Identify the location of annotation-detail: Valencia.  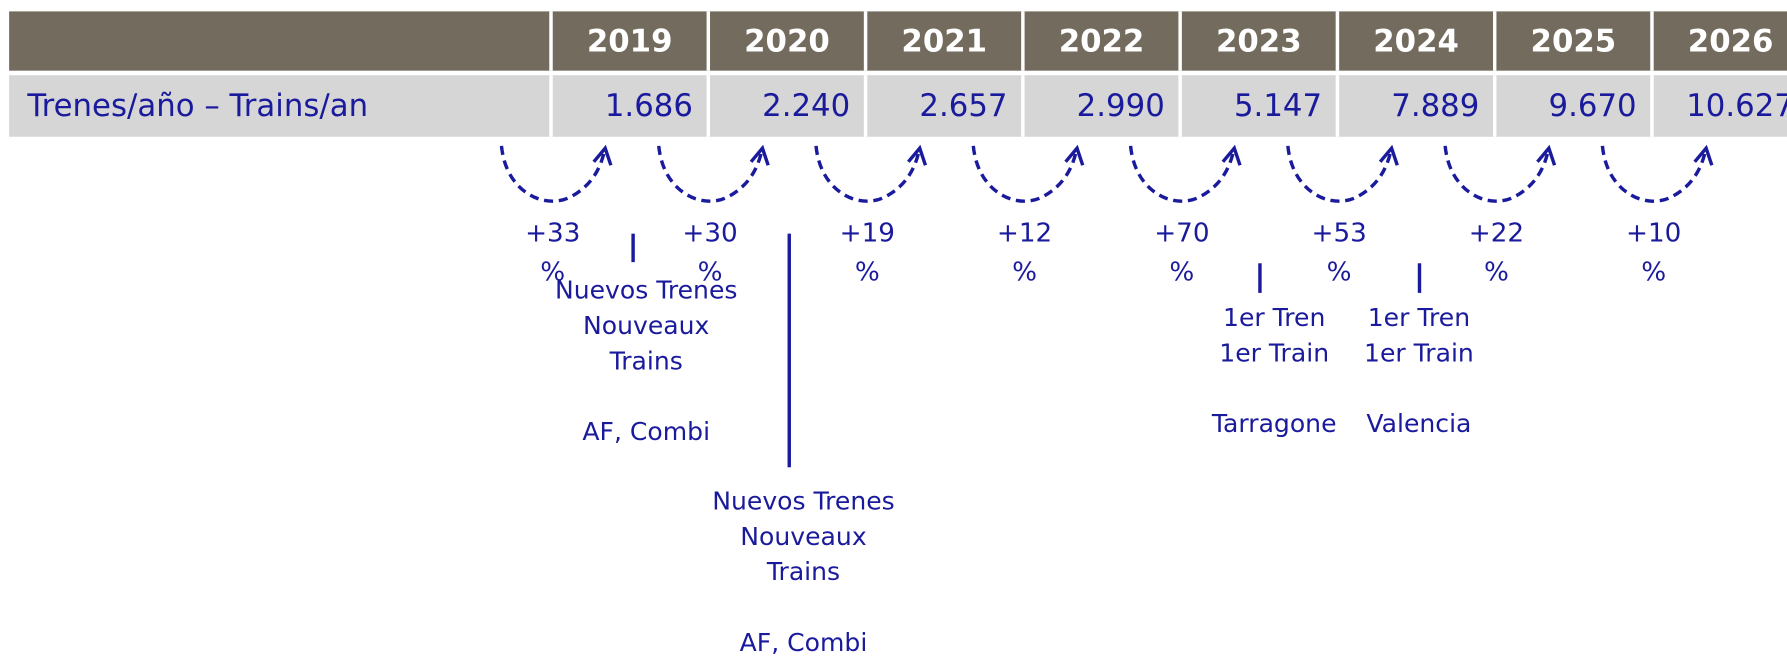
(1419, 424).